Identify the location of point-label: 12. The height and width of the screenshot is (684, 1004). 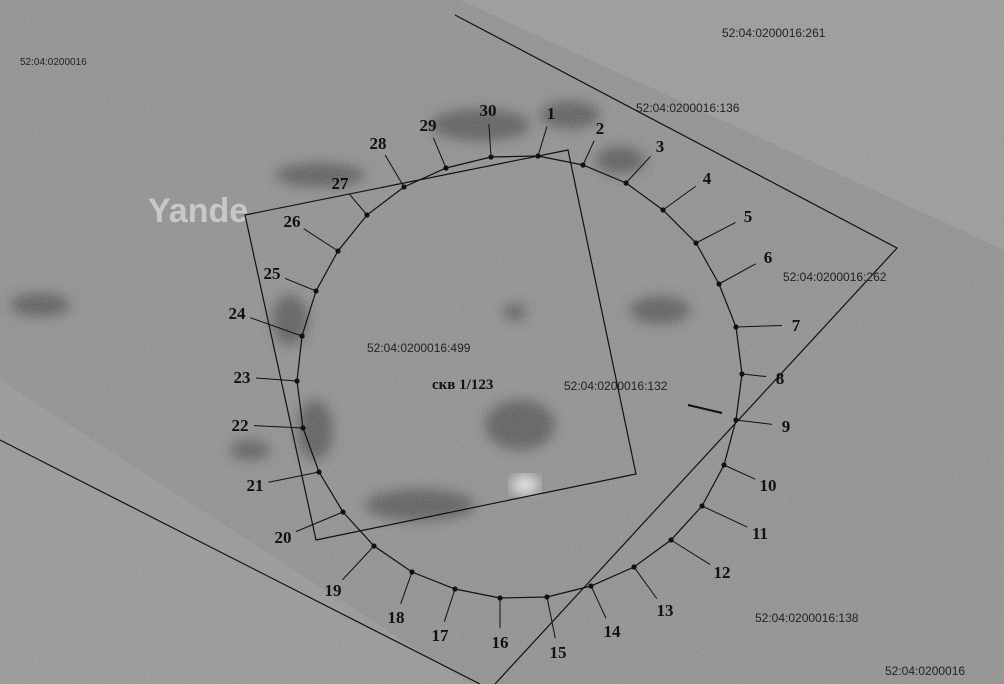
(722, 572).